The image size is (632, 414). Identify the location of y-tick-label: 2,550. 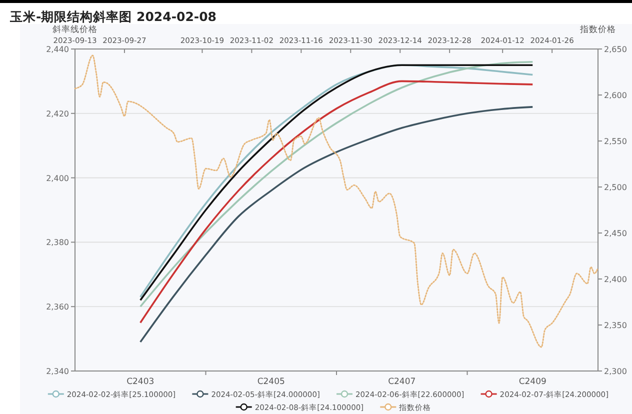
(615, 141).